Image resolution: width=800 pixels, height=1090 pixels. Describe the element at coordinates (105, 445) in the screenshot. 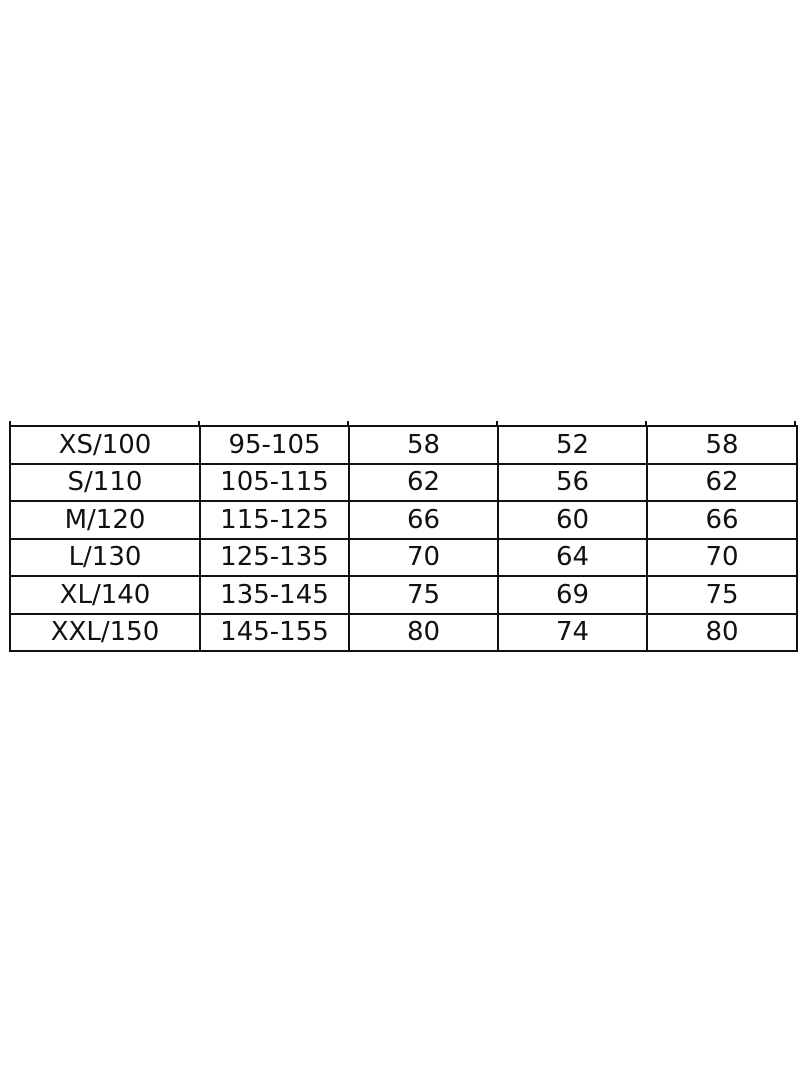

I see `size-cell: XS/100` at that location.